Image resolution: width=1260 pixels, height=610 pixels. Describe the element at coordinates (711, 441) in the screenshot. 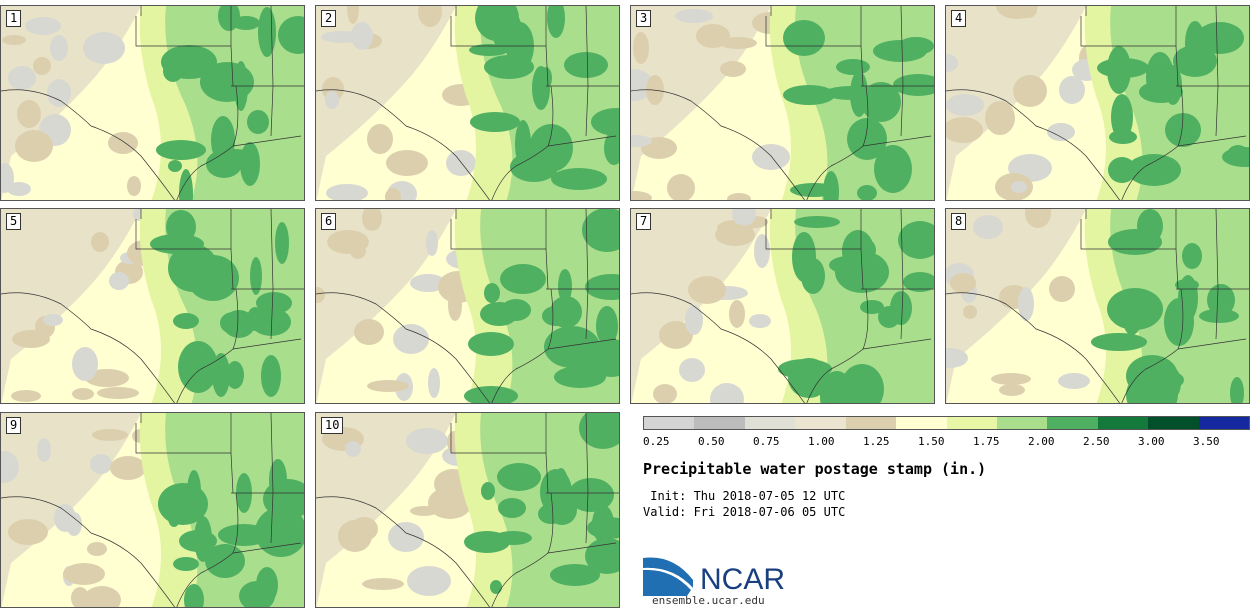

I see `legend-tick-label: 0.50` at that location.